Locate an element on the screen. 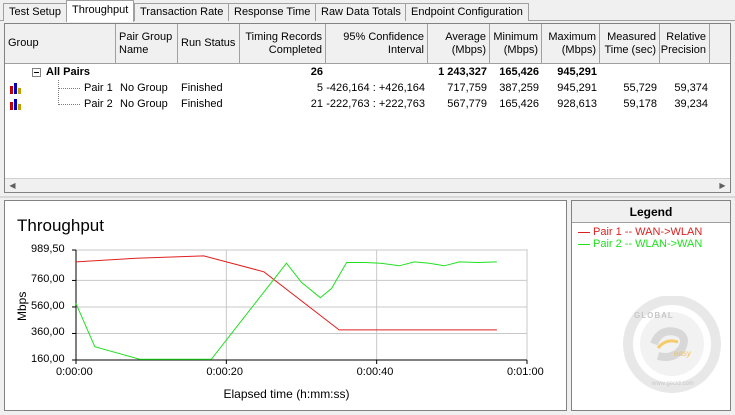  tab-throughput: Throughput is located at coordinates (100, 11).